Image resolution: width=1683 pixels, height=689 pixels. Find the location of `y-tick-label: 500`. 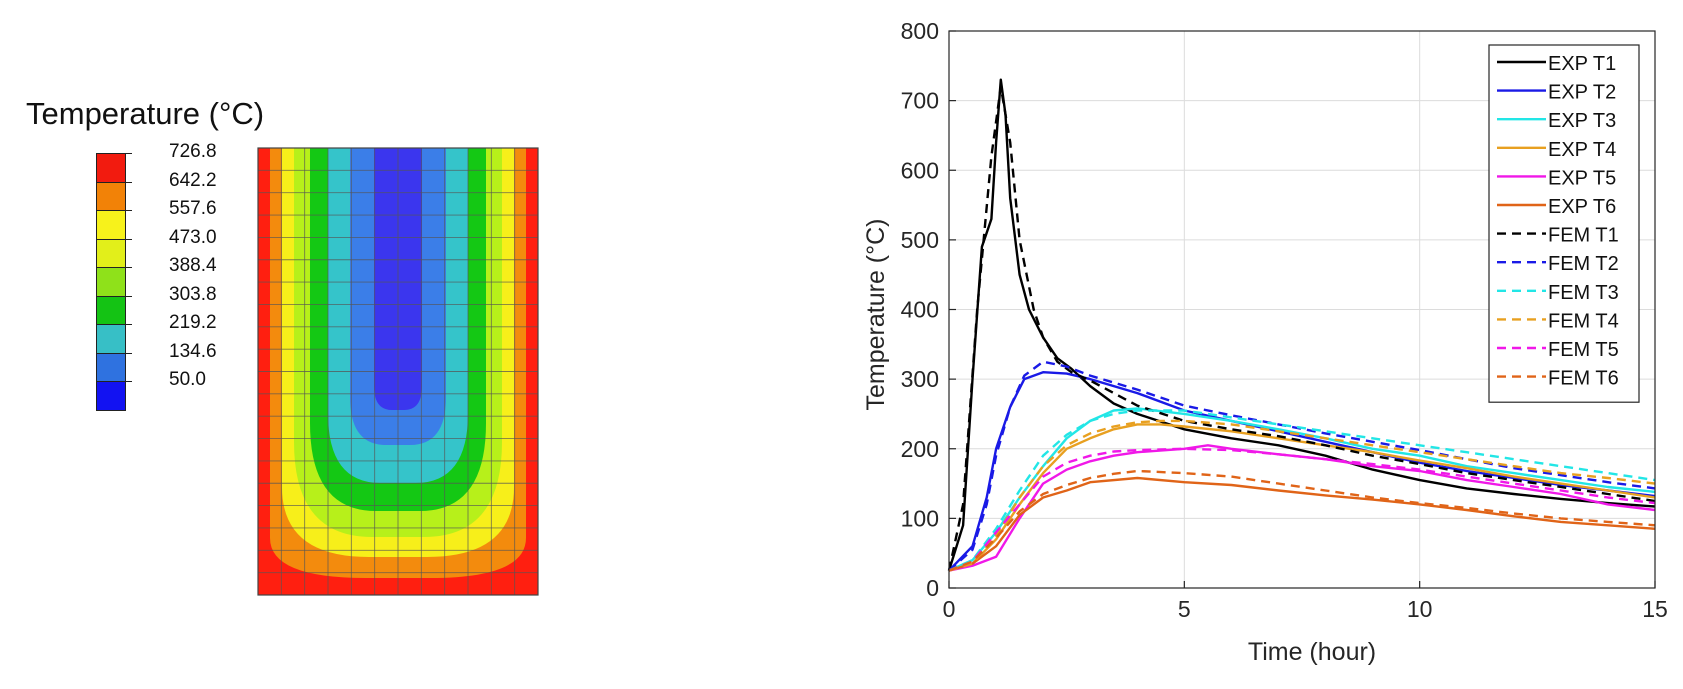

y-tick-label: 500 is located at coordinates (920, 240).